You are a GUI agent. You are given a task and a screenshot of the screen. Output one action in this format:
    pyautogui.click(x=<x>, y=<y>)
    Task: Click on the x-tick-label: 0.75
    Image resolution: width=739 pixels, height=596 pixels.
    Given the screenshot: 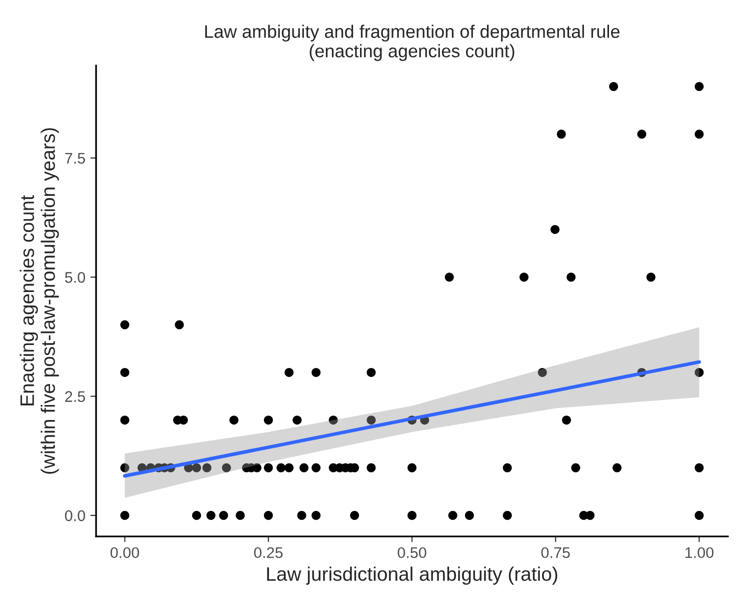 What is the action you would take?
    pyautogui.click(x=555, y=552)
    